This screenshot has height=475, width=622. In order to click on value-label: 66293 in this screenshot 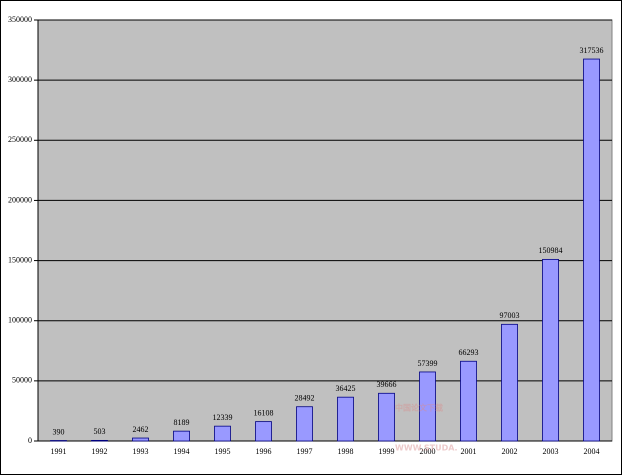, I will do `click(469, 352)`.